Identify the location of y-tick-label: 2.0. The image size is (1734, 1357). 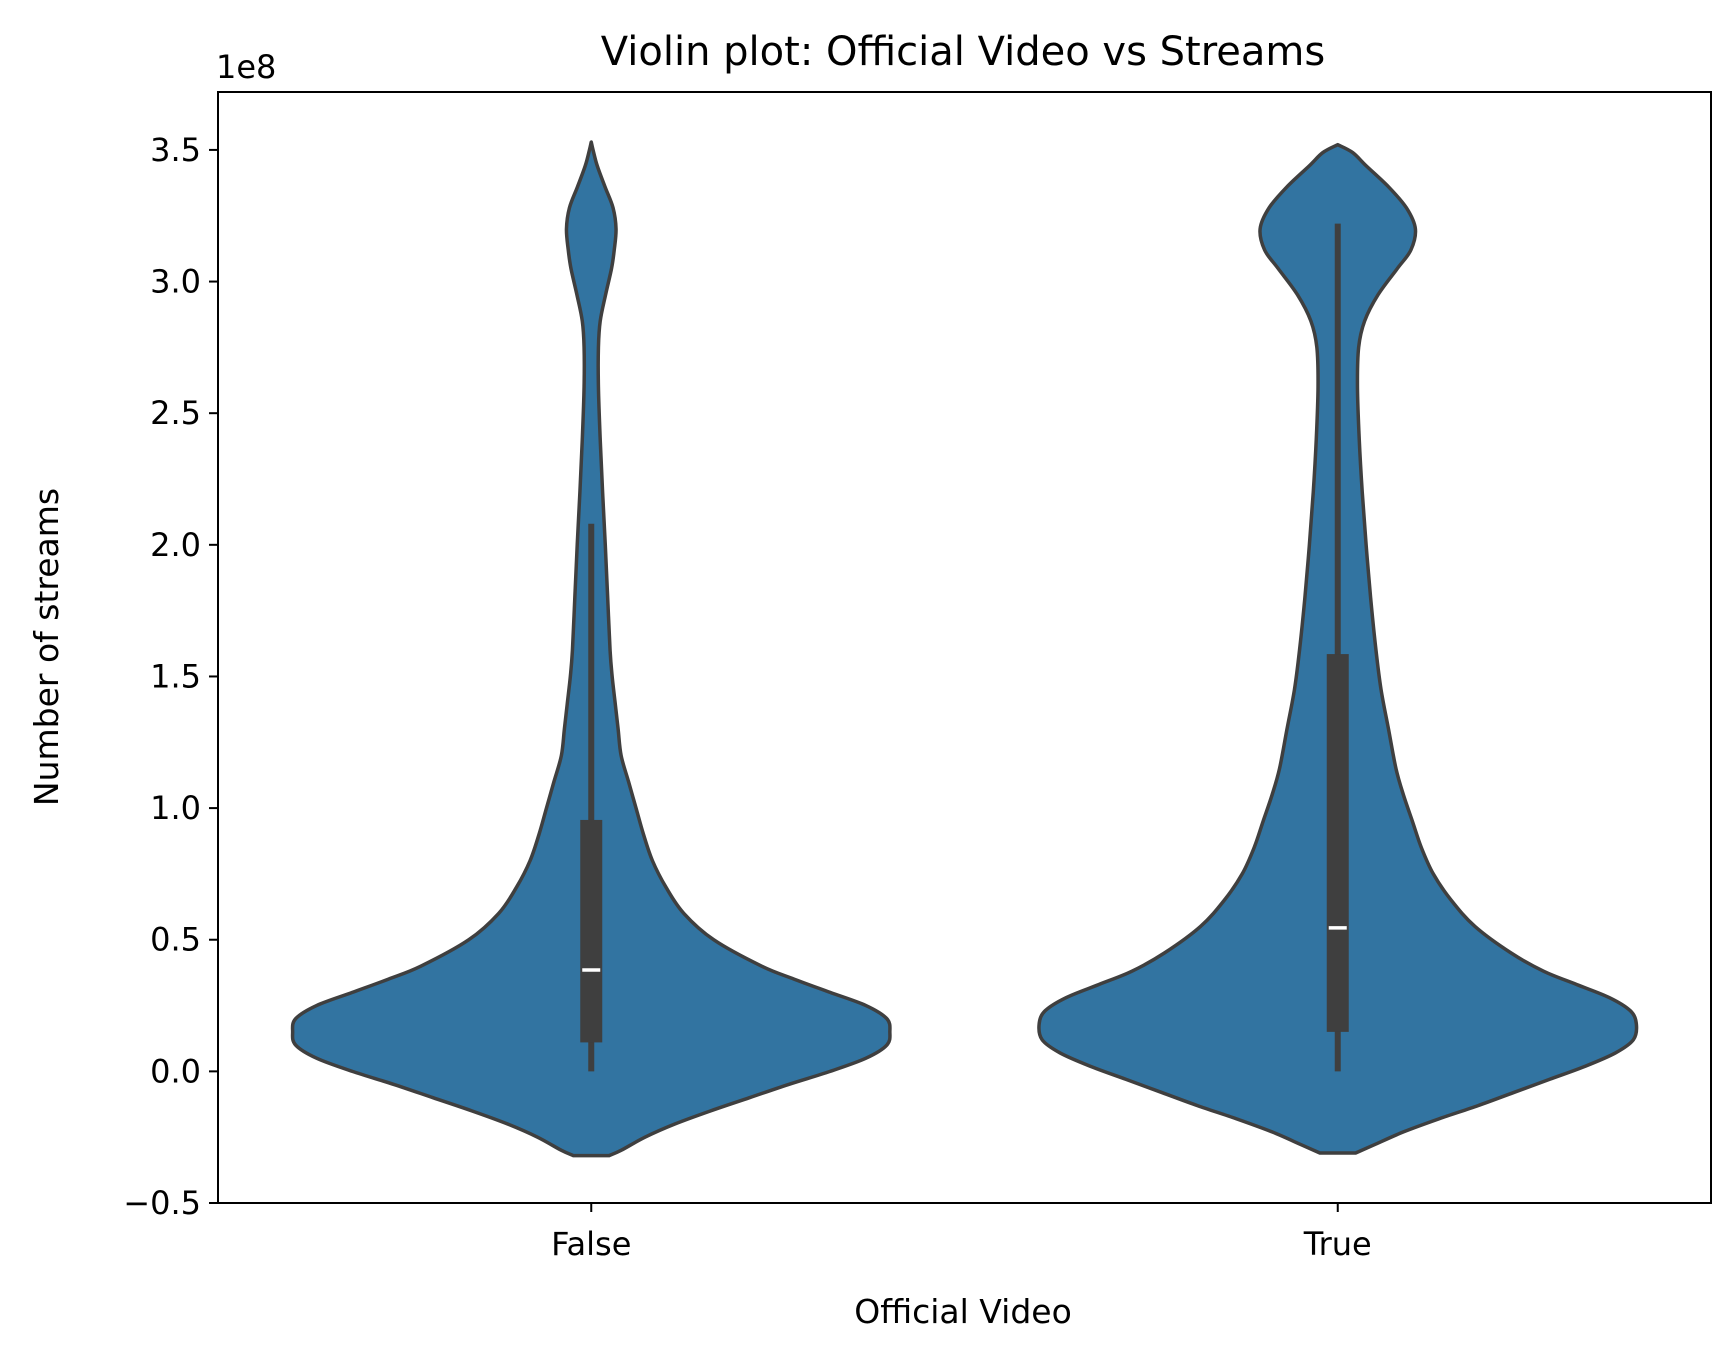
(175, 545).